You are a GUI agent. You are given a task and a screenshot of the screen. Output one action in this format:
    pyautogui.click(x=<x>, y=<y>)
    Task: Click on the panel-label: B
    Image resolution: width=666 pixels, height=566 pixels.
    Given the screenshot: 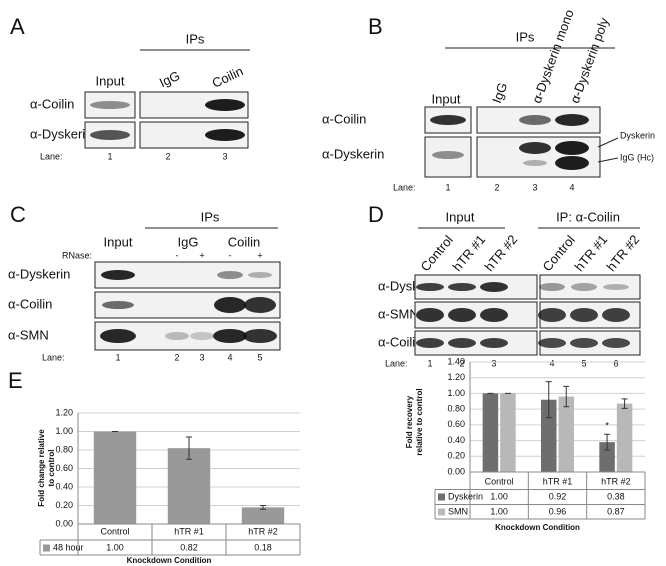 What is the action you would take?
    pyautogui.click(x=375, y=26)
    